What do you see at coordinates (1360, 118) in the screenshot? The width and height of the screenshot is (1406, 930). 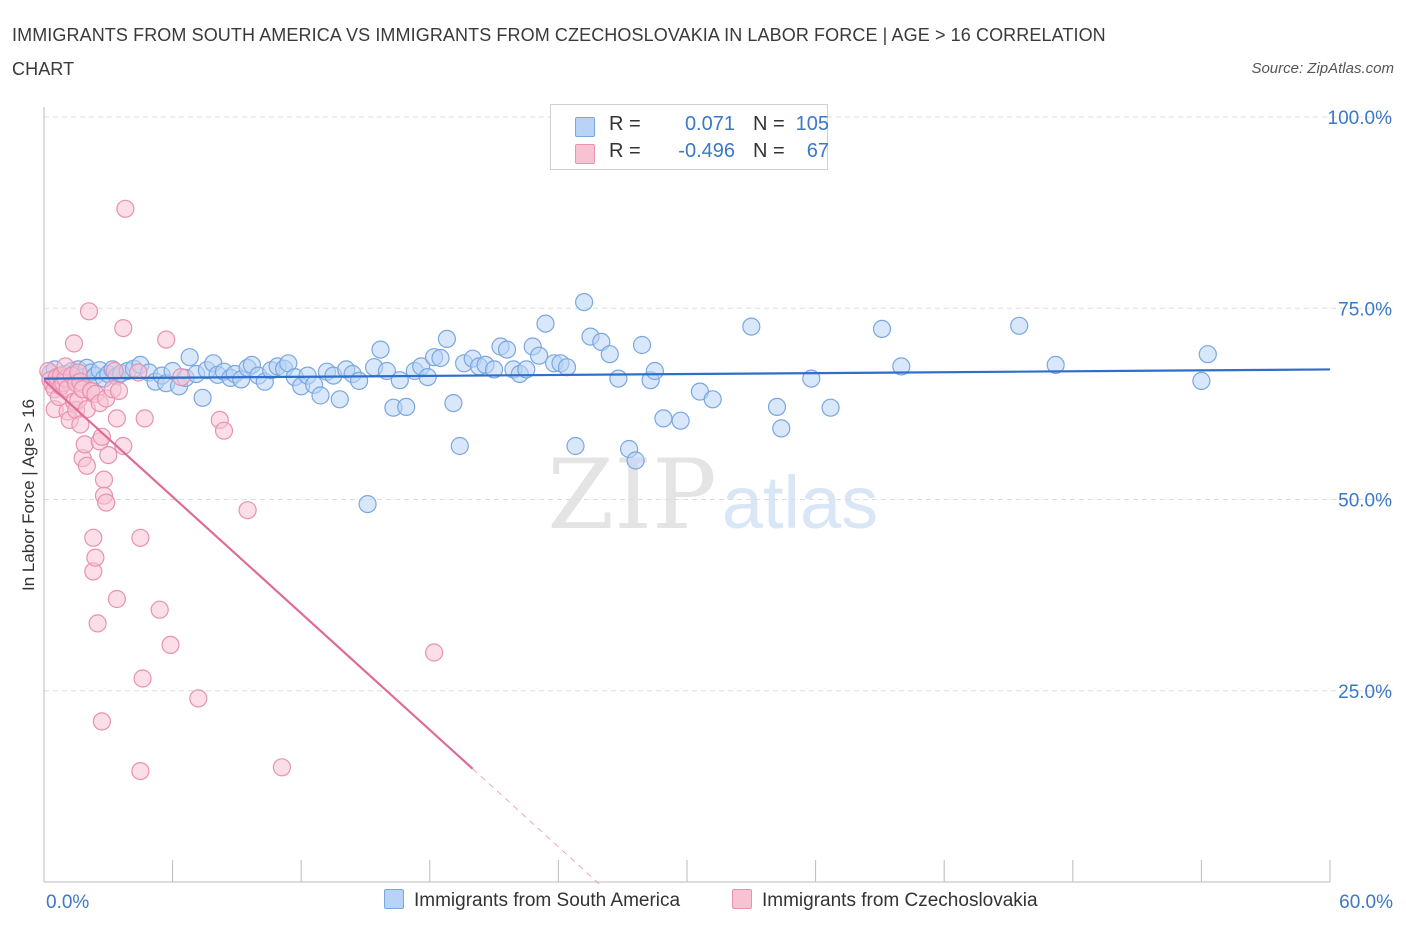 I see `y-tick-label: 100.0%` at bounding box center [1360, 118].